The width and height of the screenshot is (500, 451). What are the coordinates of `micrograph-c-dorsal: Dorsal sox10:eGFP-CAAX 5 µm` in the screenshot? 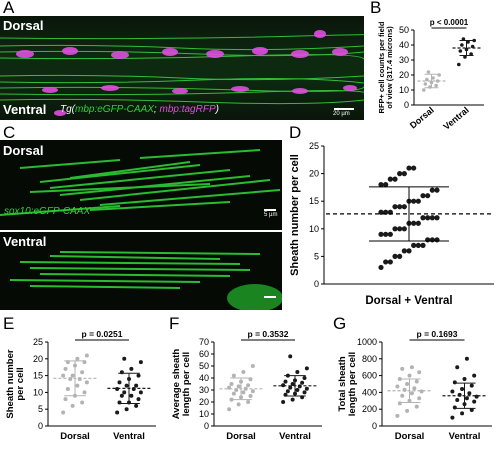 It's located at (141, 185).